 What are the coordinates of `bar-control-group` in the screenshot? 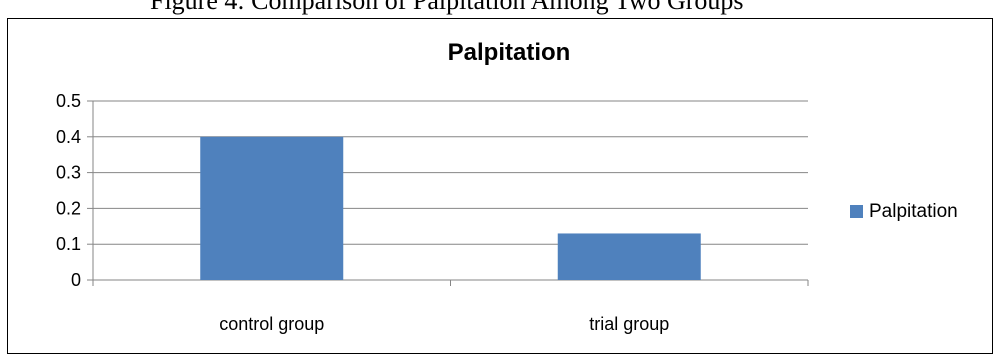 It's located at (272, 208).